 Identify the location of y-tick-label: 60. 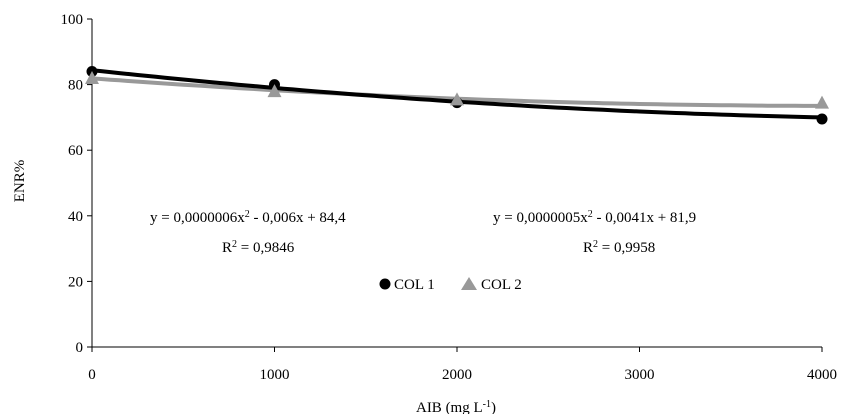
(75, 151).